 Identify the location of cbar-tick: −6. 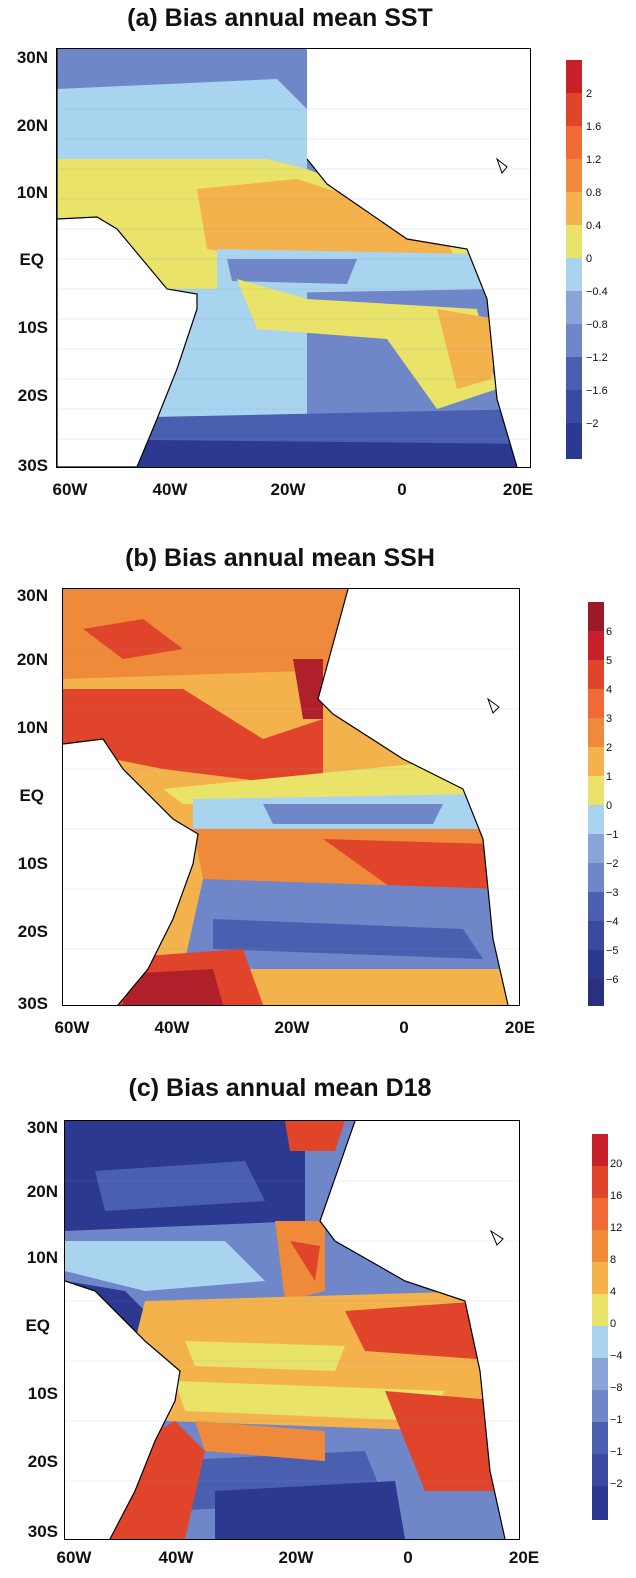
(612, 980).